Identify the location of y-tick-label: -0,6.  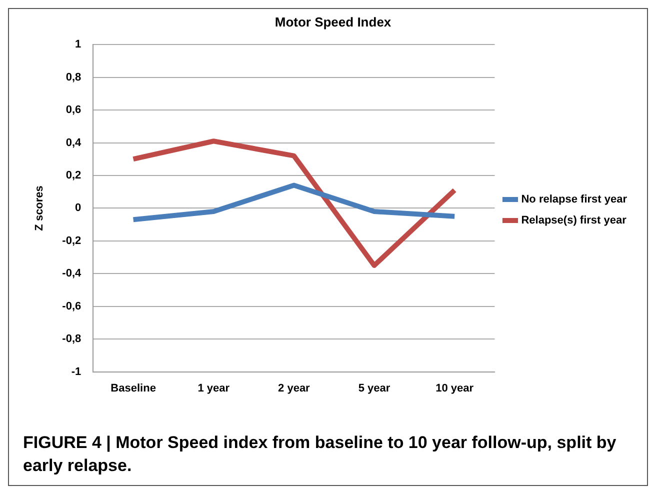
(72, 306).